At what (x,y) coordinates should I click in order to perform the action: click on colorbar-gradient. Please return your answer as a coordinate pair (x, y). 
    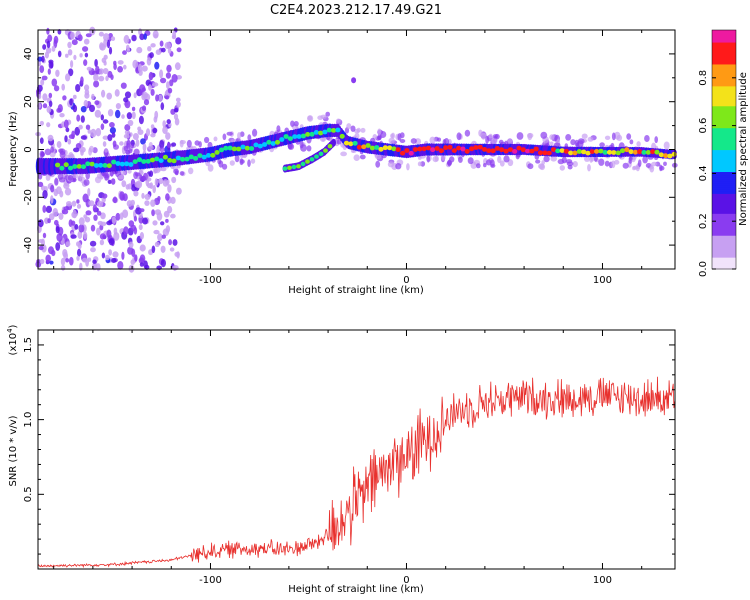
    Looking at the image, I should click on (724, 150).